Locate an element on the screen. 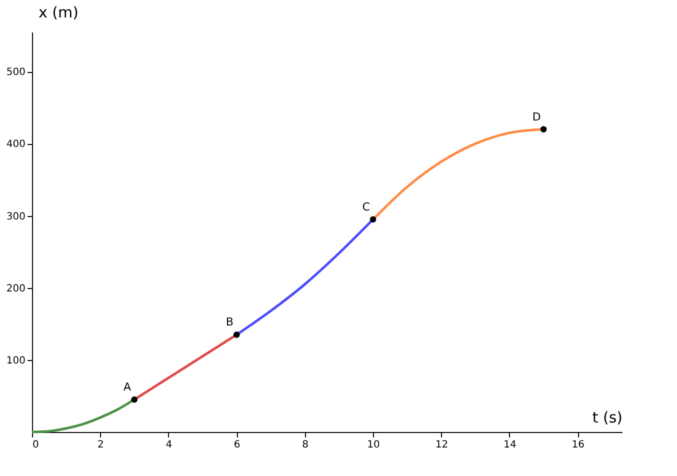  annotation: A is located at coordinates (128, 387).